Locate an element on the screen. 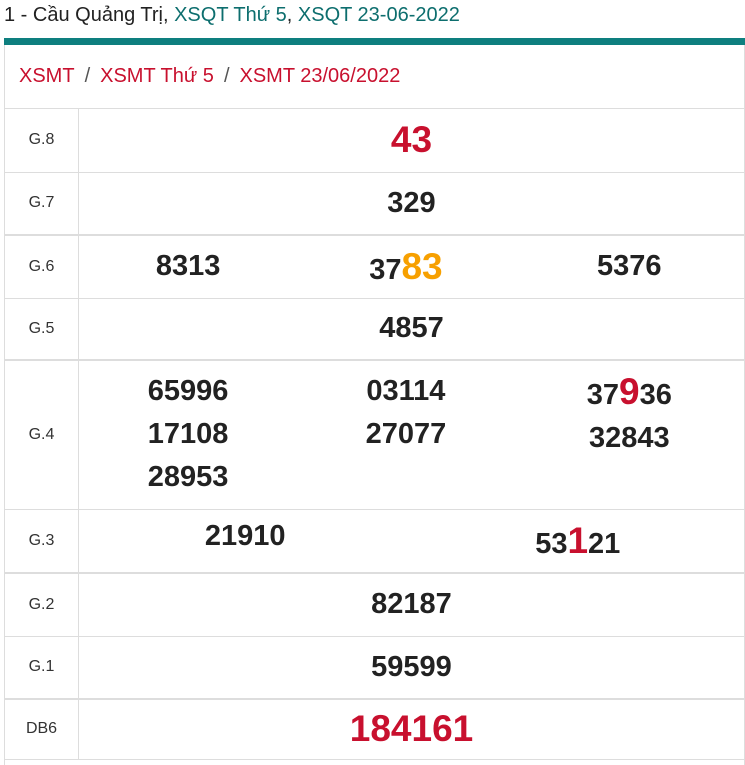 Image resolution: width=745 pixels, height=765 pixels. row-g8: G.8 43 is located at coordinates (374, 141).